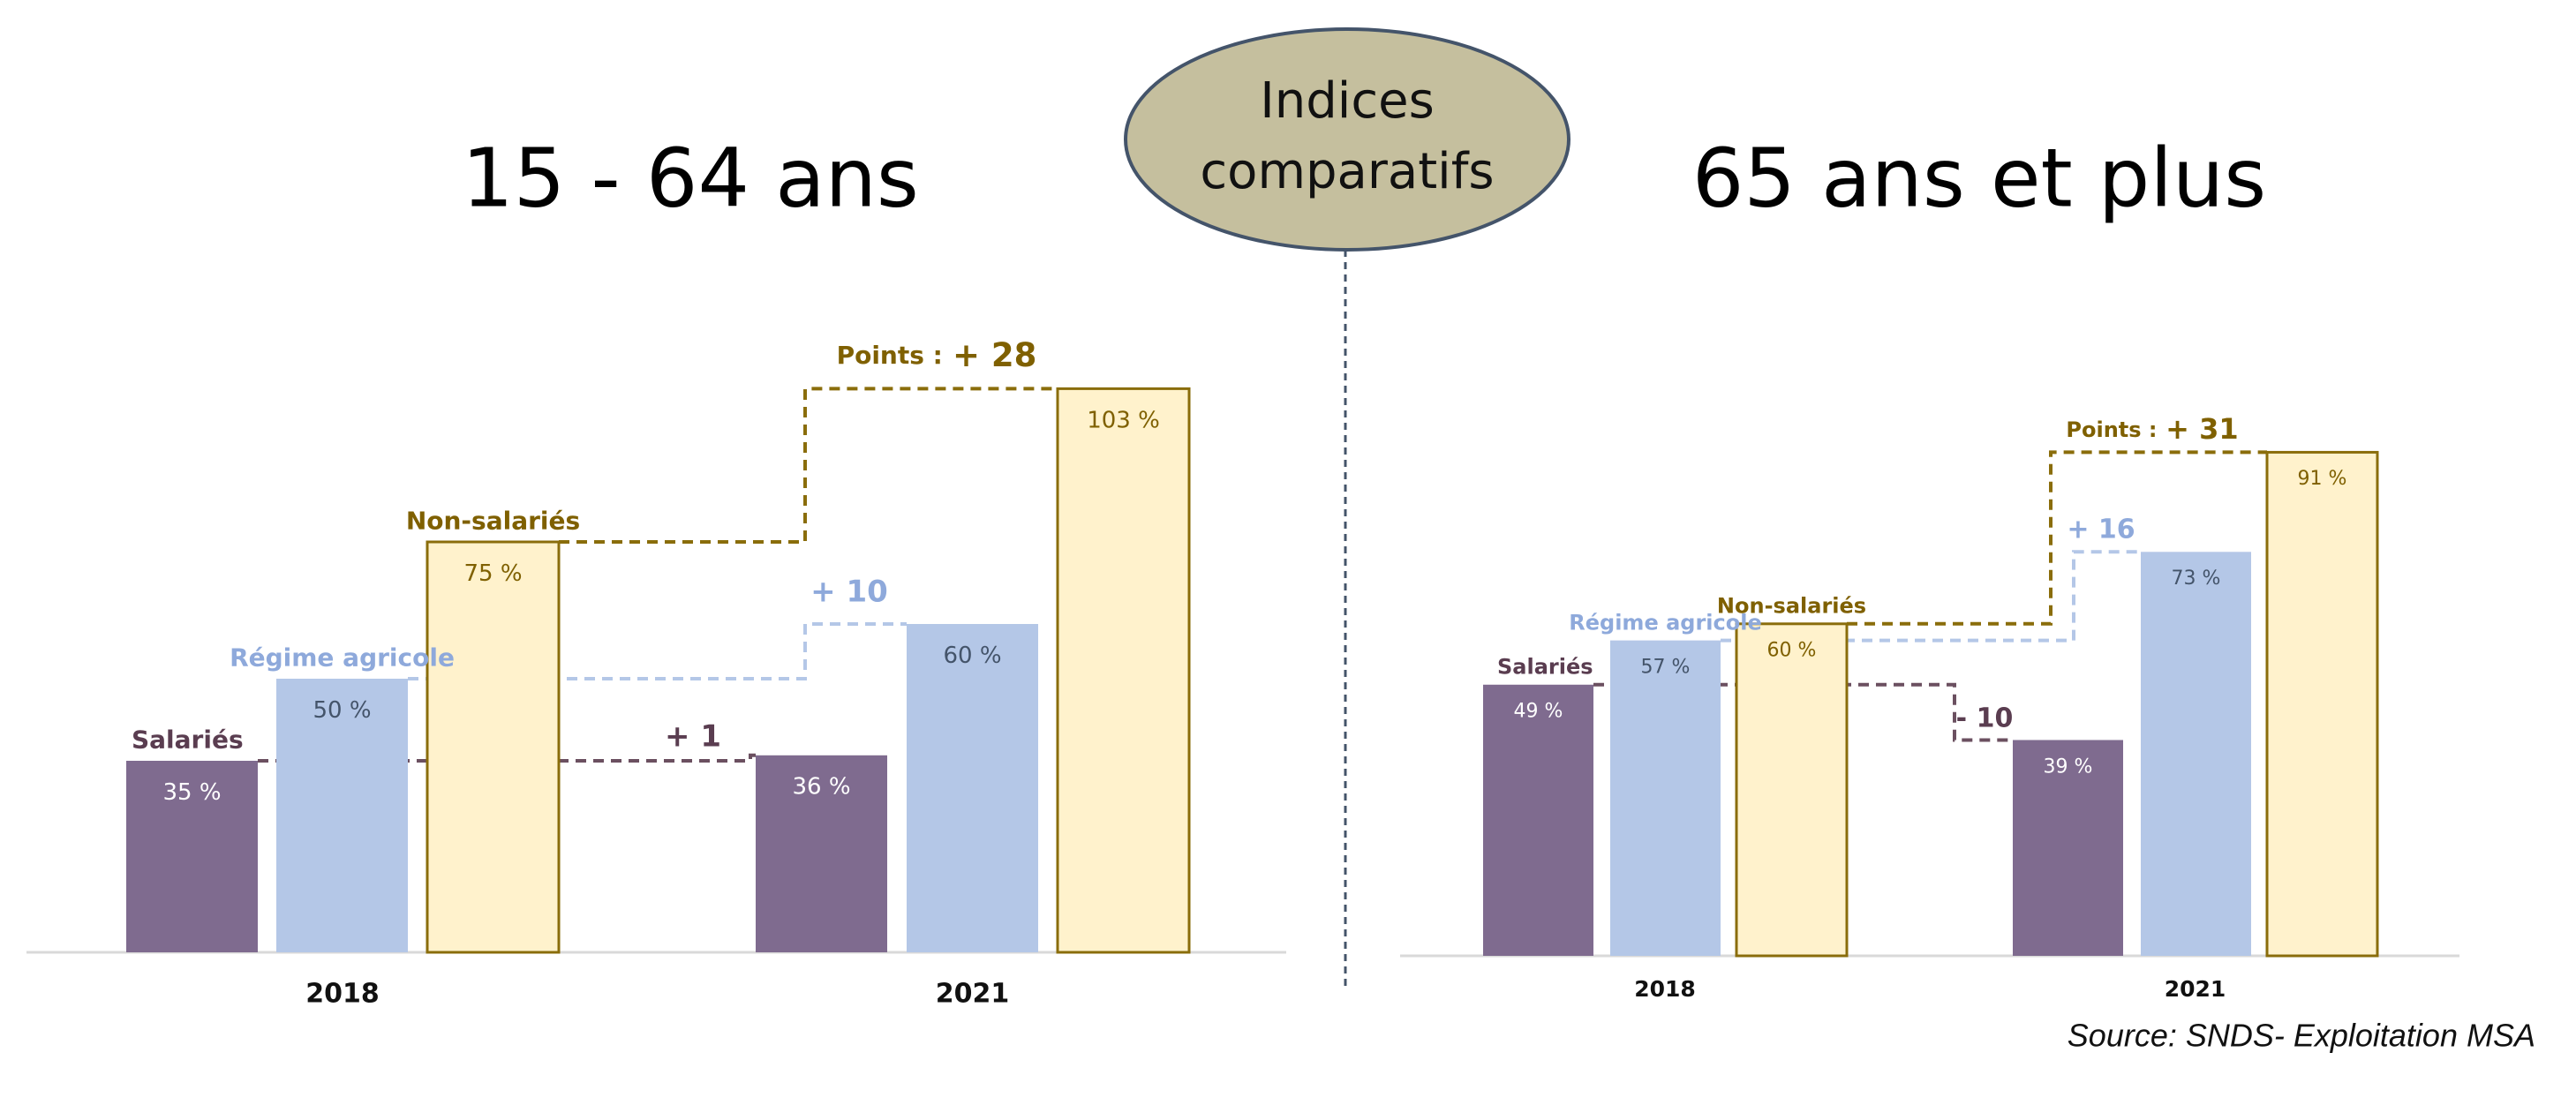 Image resolution: width=2576 pixels, height=1105 pixels. Describe the element at coordinates (1347, 139) in the screenshot. I see `badge` at that location.